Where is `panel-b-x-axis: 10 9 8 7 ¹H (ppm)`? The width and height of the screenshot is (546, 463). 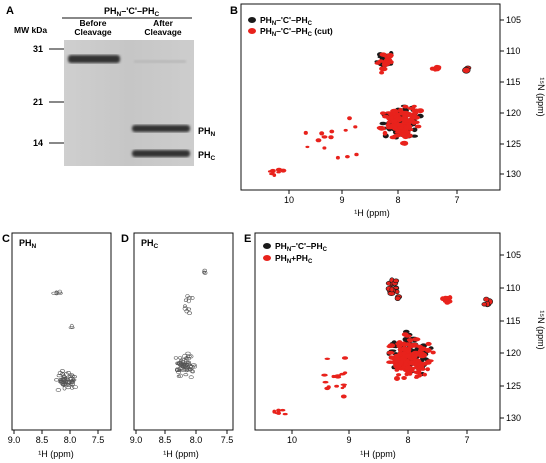 panel-b-x-axis: 10 9 8 7 ¹H (ppm) is located at coordinates (372, 204).